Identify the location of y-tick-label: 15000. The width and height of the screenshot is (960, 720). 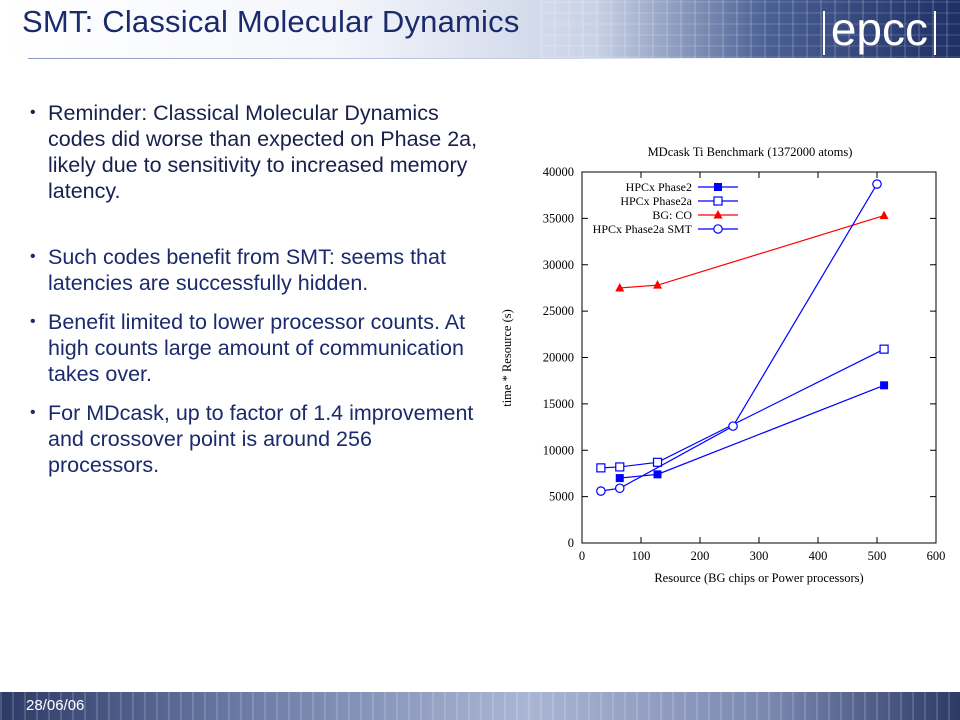
(558, 404).